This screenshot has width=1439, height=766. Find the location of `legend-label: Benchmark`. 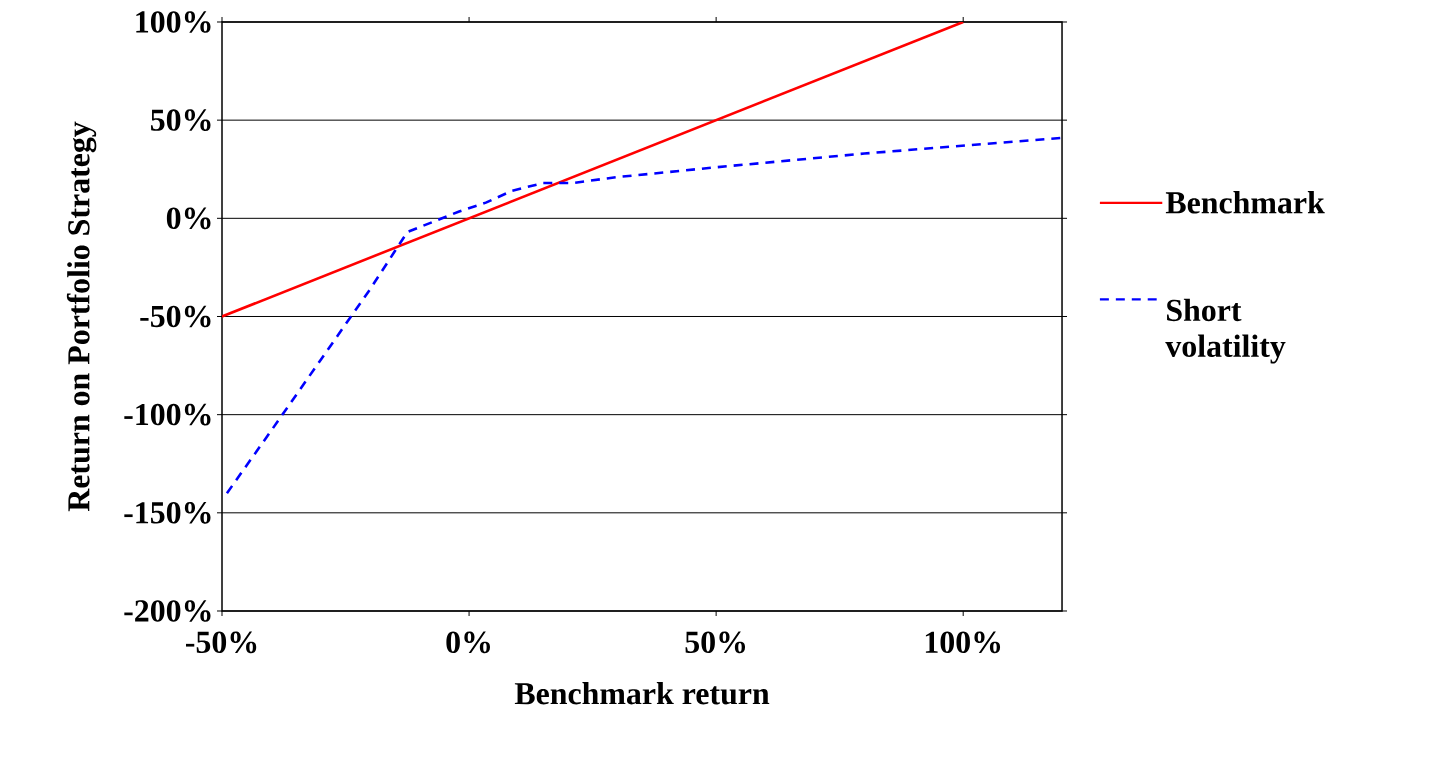

legend-label: Benchmark is located at coordinates (1245, 202).